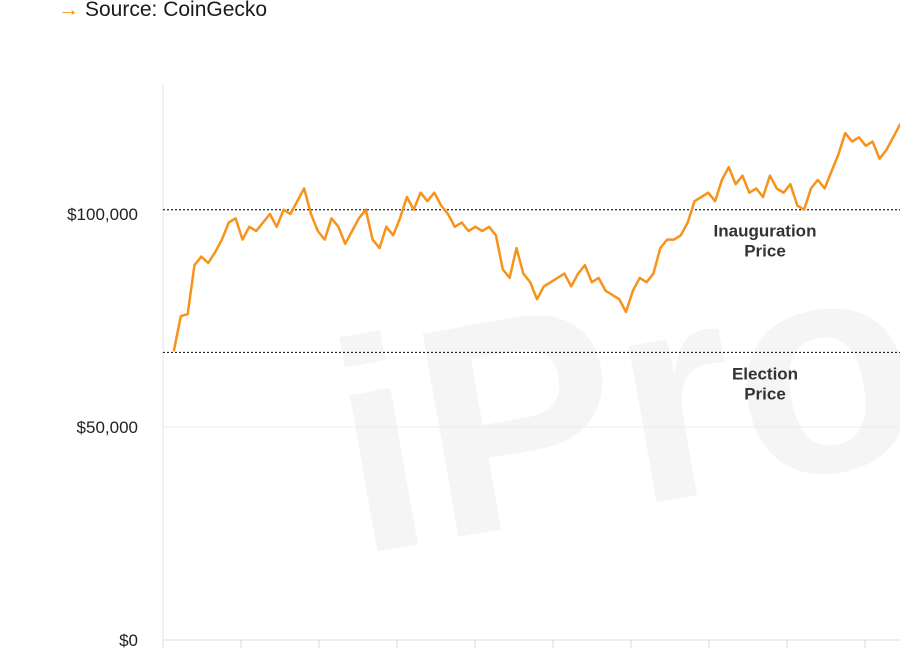  Describe the element at coordinates (765, 383) in the screenshot. I see `reference-label: Election Price` at that location.